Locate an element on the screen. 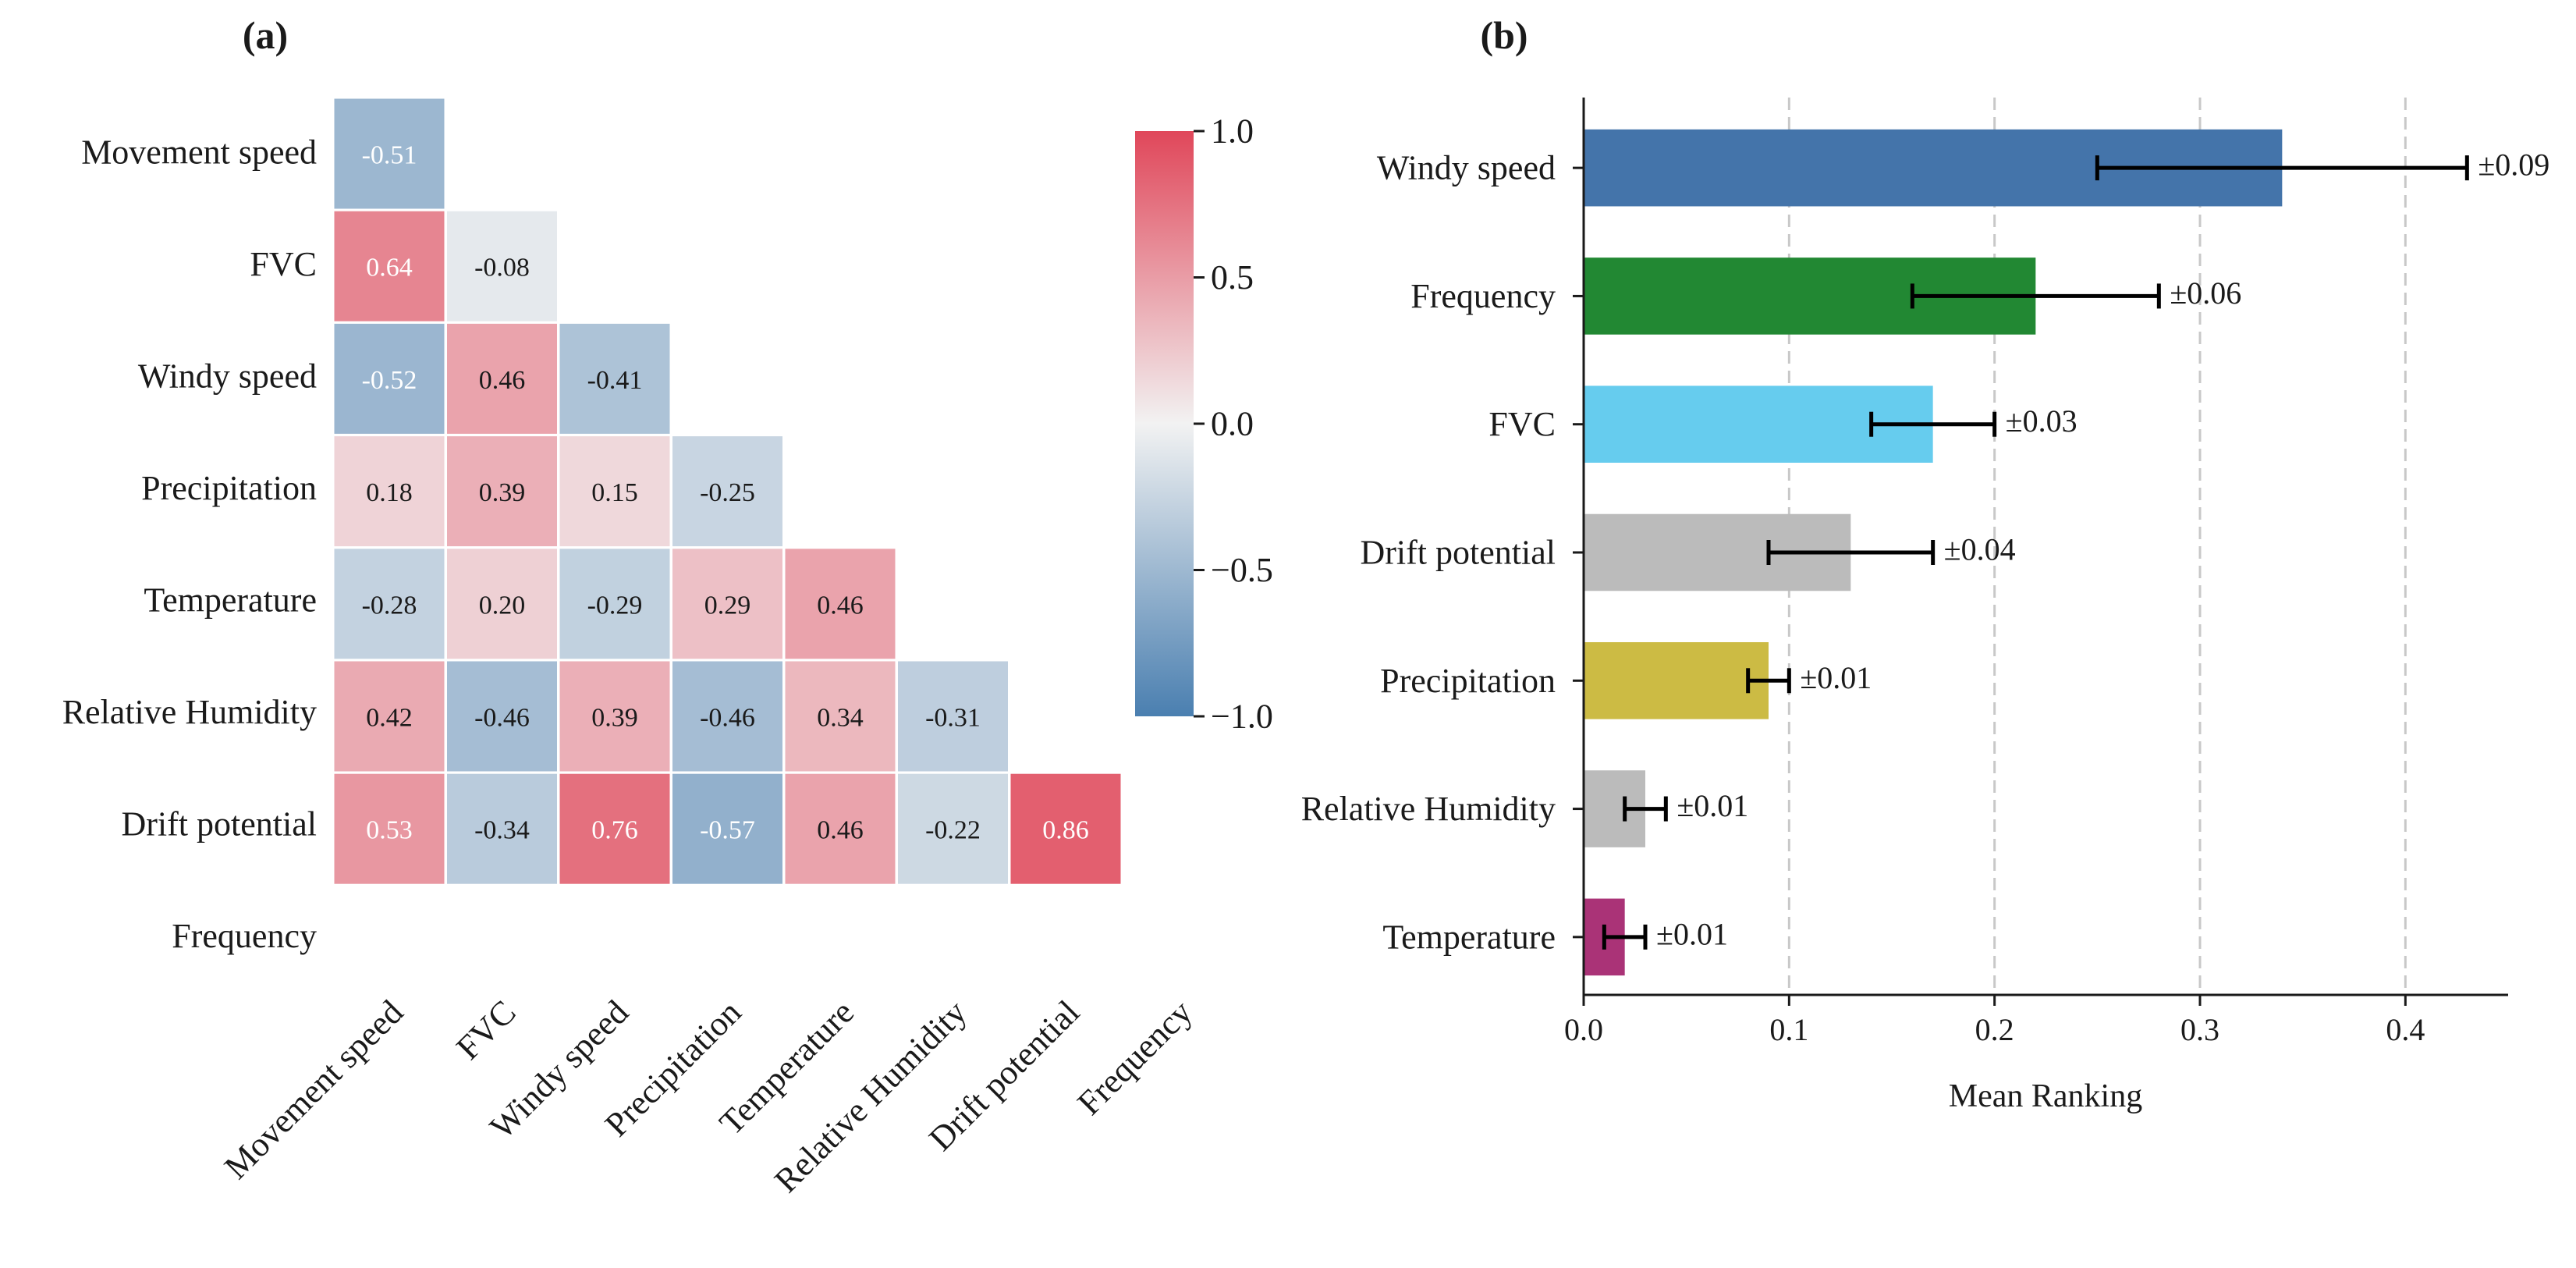 The image size is (2576, 1268). row-label: Movement speed is located at coordinates (199, 152).